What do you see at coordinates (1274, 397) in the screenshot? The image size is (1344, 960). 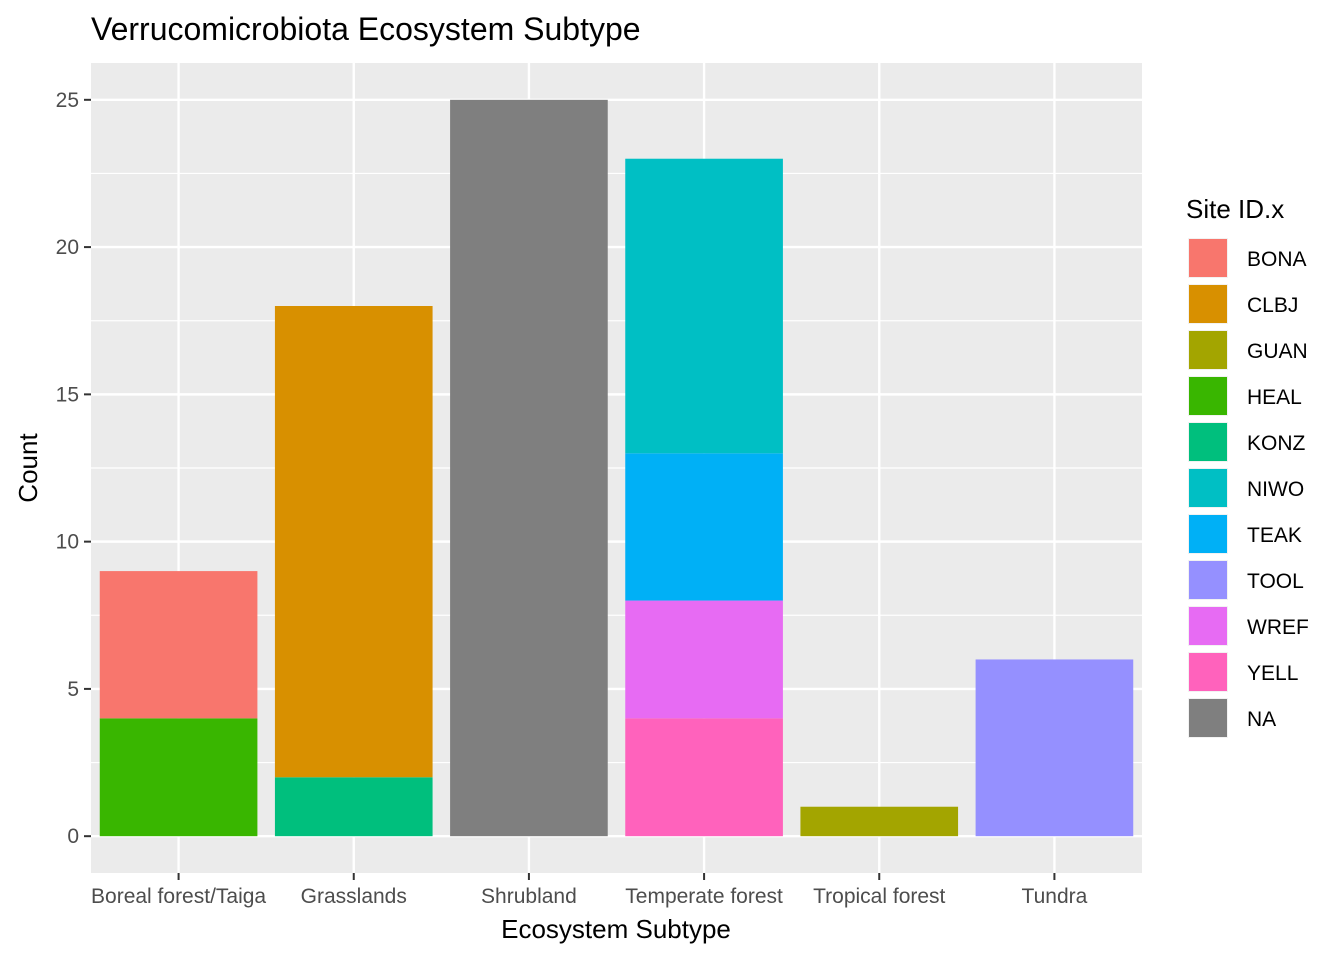 I see `legend-label: HEAL` at bounding box center [1274, 397].